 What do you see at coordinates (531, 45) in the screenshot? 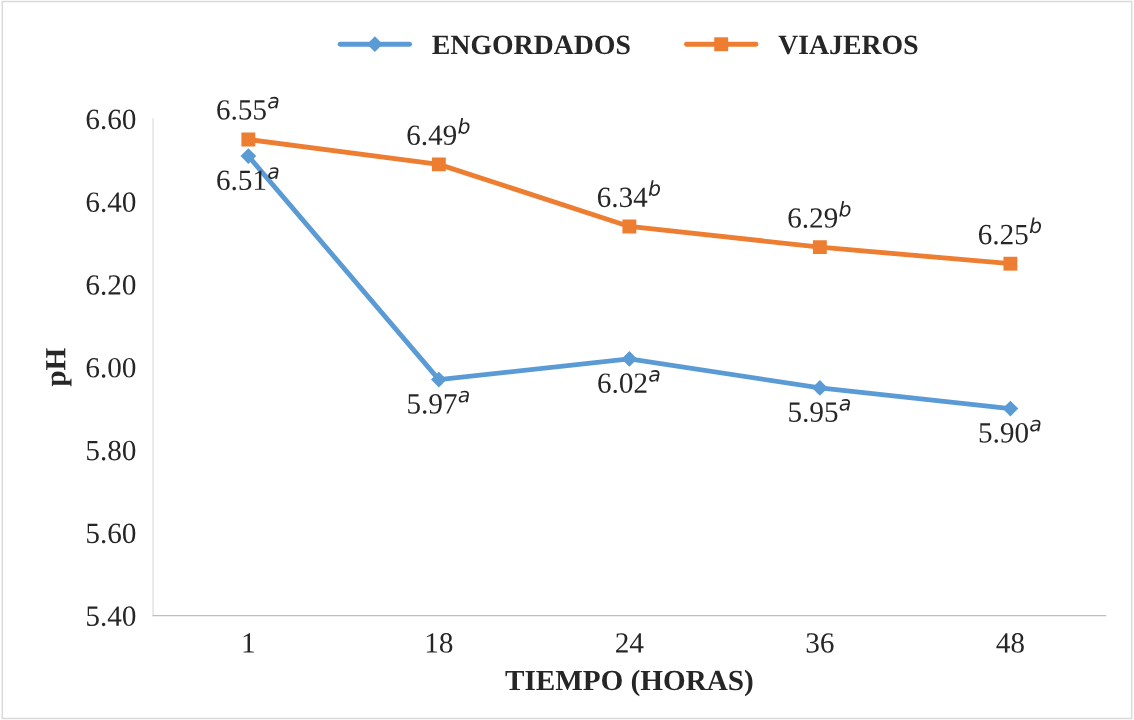
I see `legend-label: ENGORDADOS` at bounding box center [531, 45].